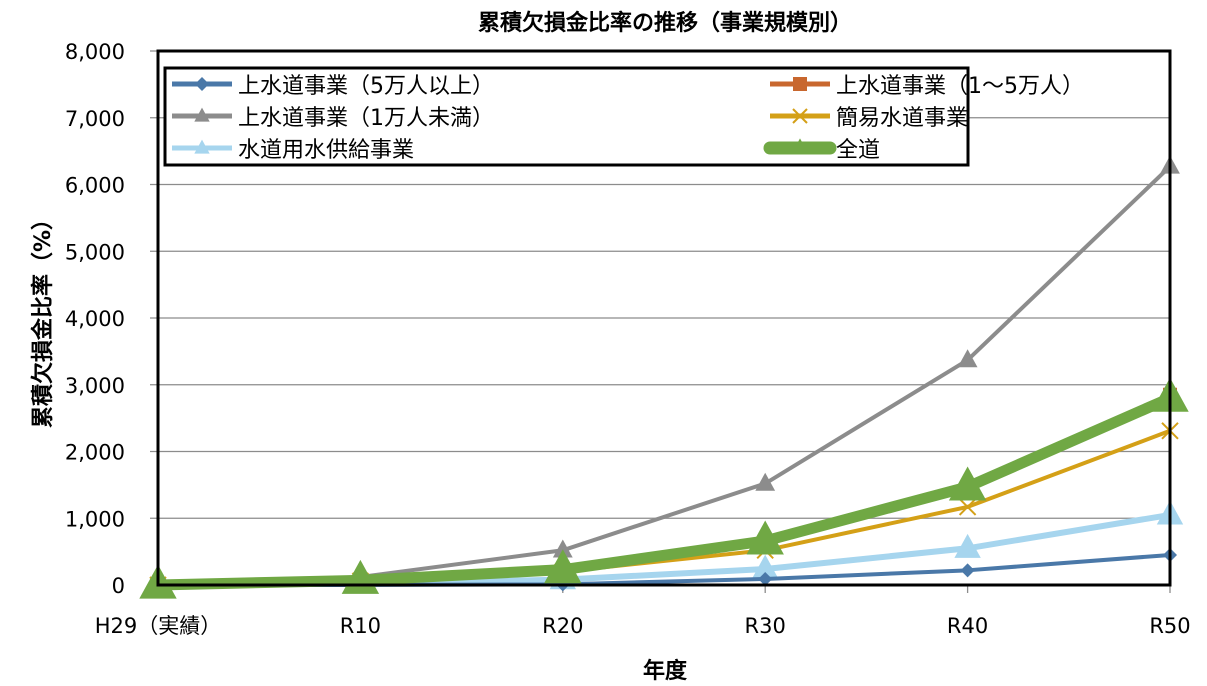 The height and width of the screenshot is (686, 1207). What do you see at coordinates (95, 519) in the screenshot?
I see `y-tick-label: 1,000` at bounding box center [95, 519].